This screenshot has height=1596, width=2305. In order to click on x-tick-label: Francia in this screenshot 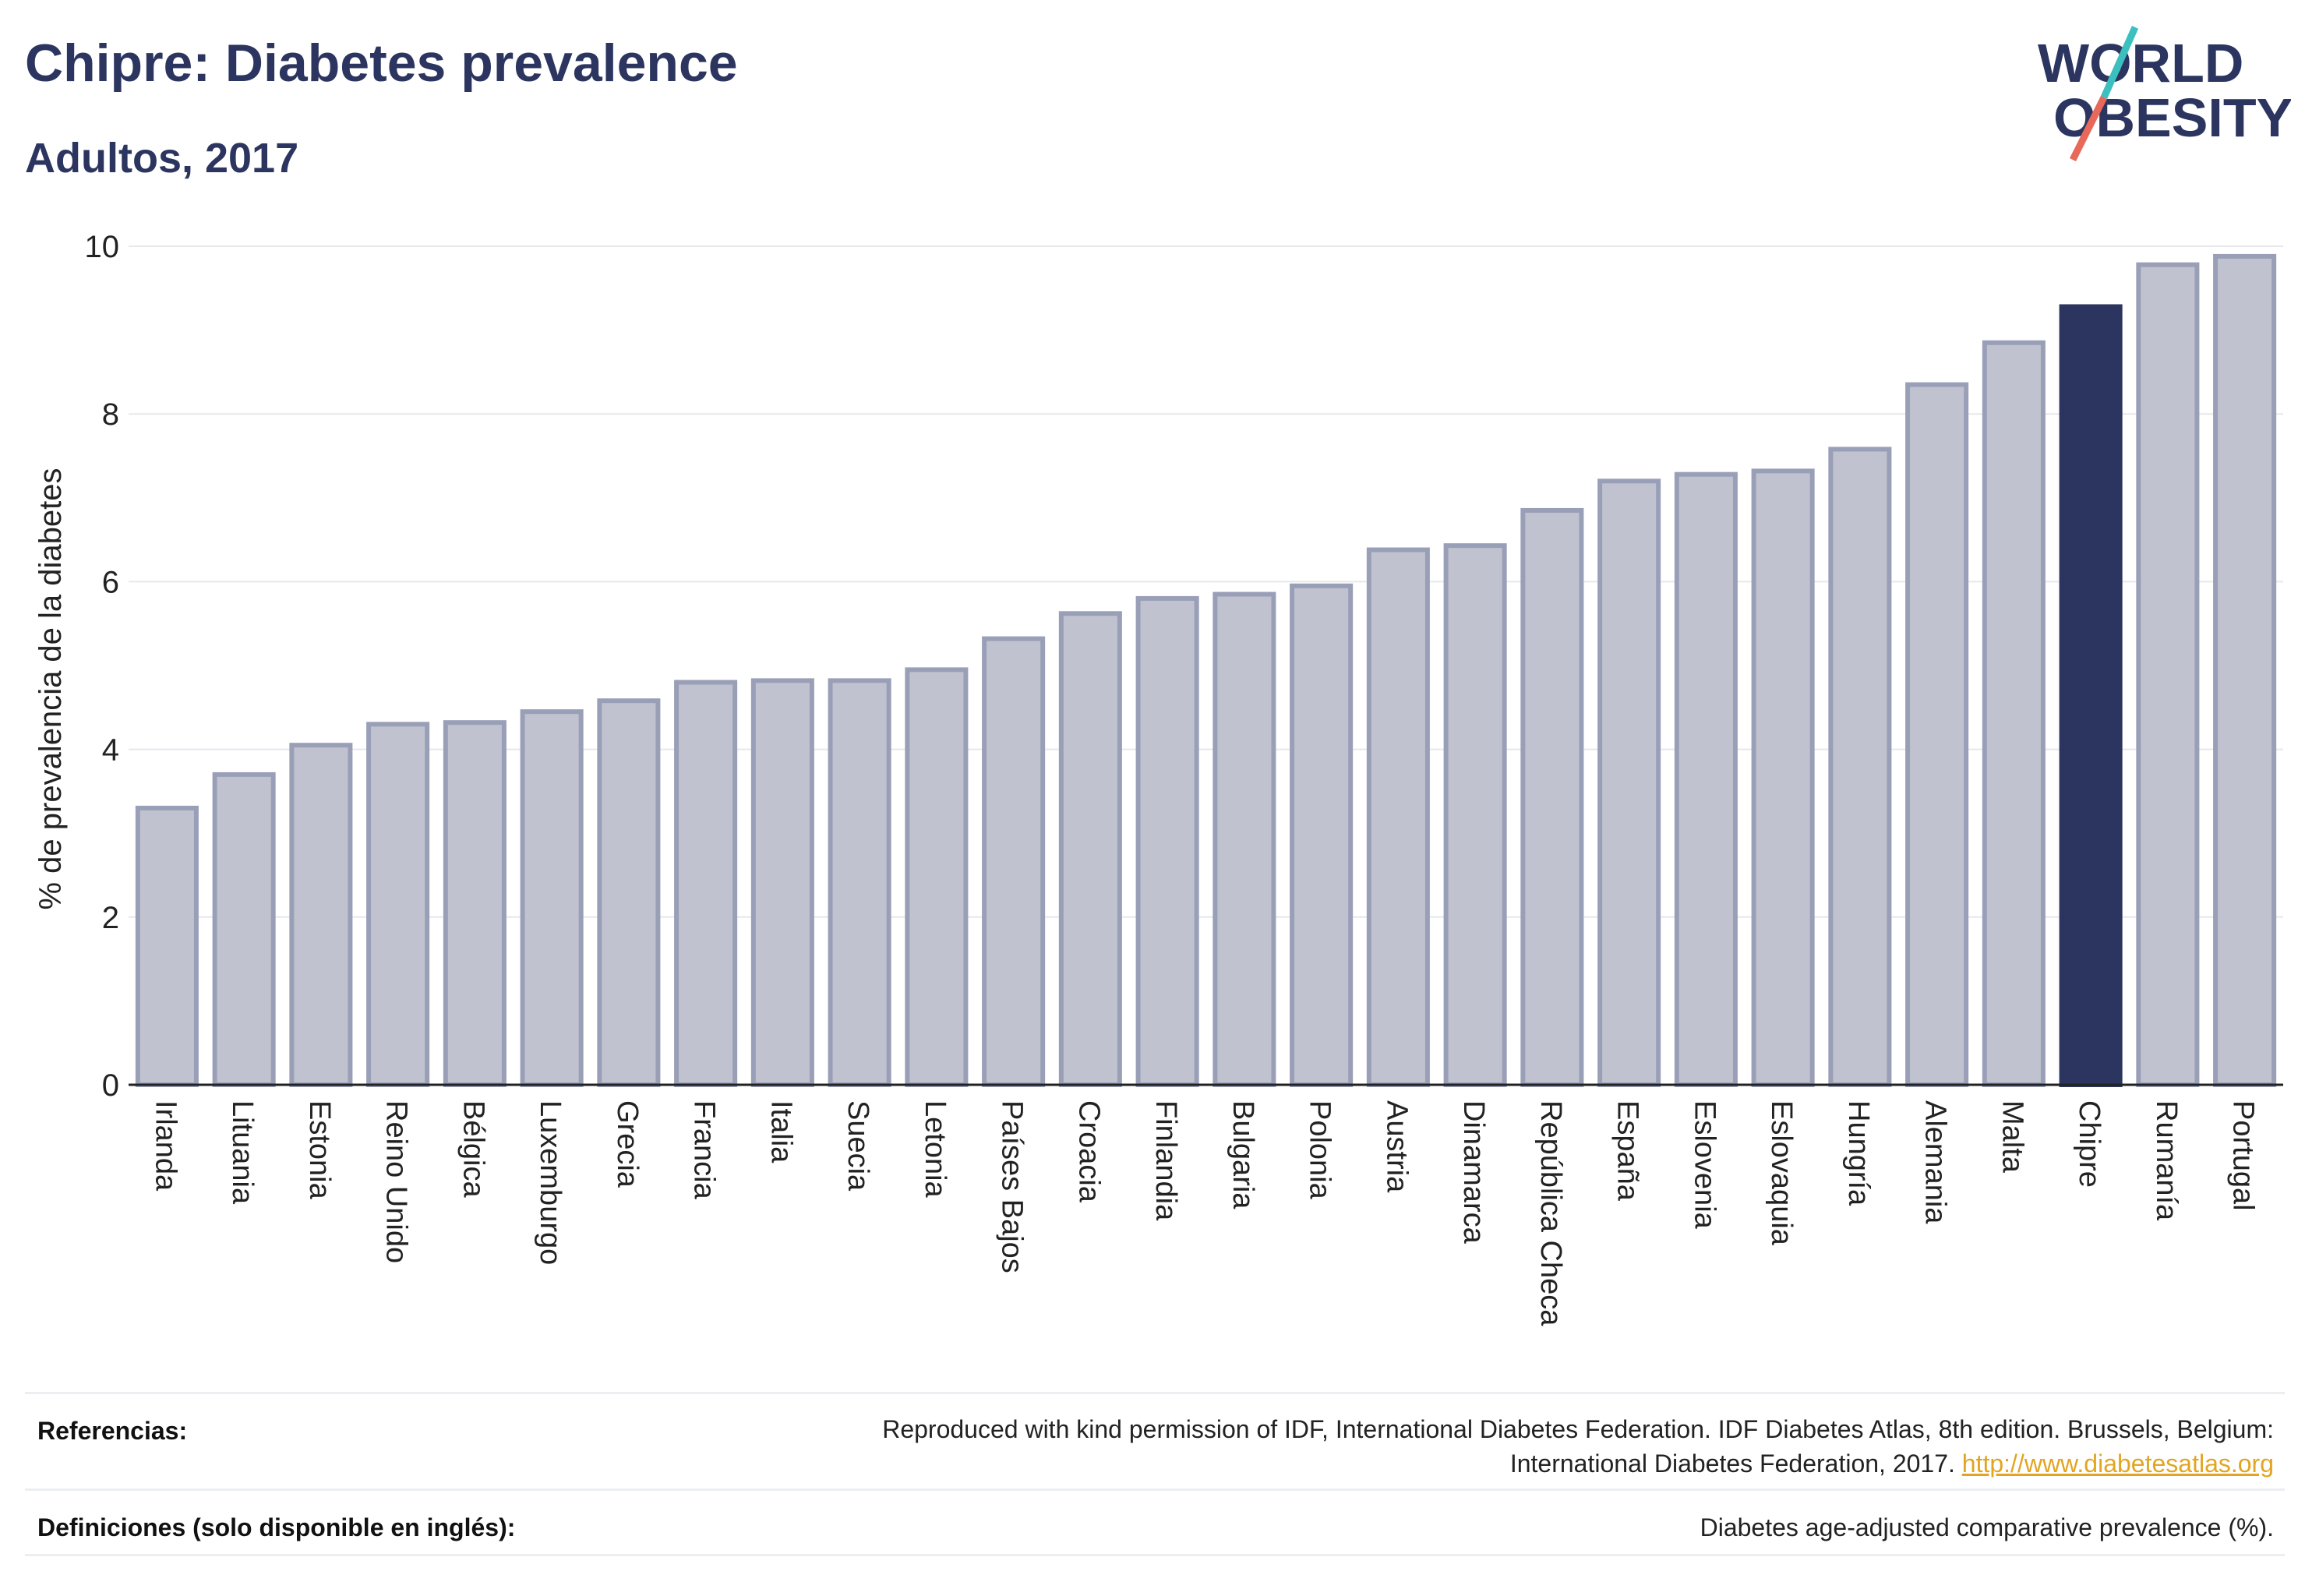, I will do `click(704, 1150)`.